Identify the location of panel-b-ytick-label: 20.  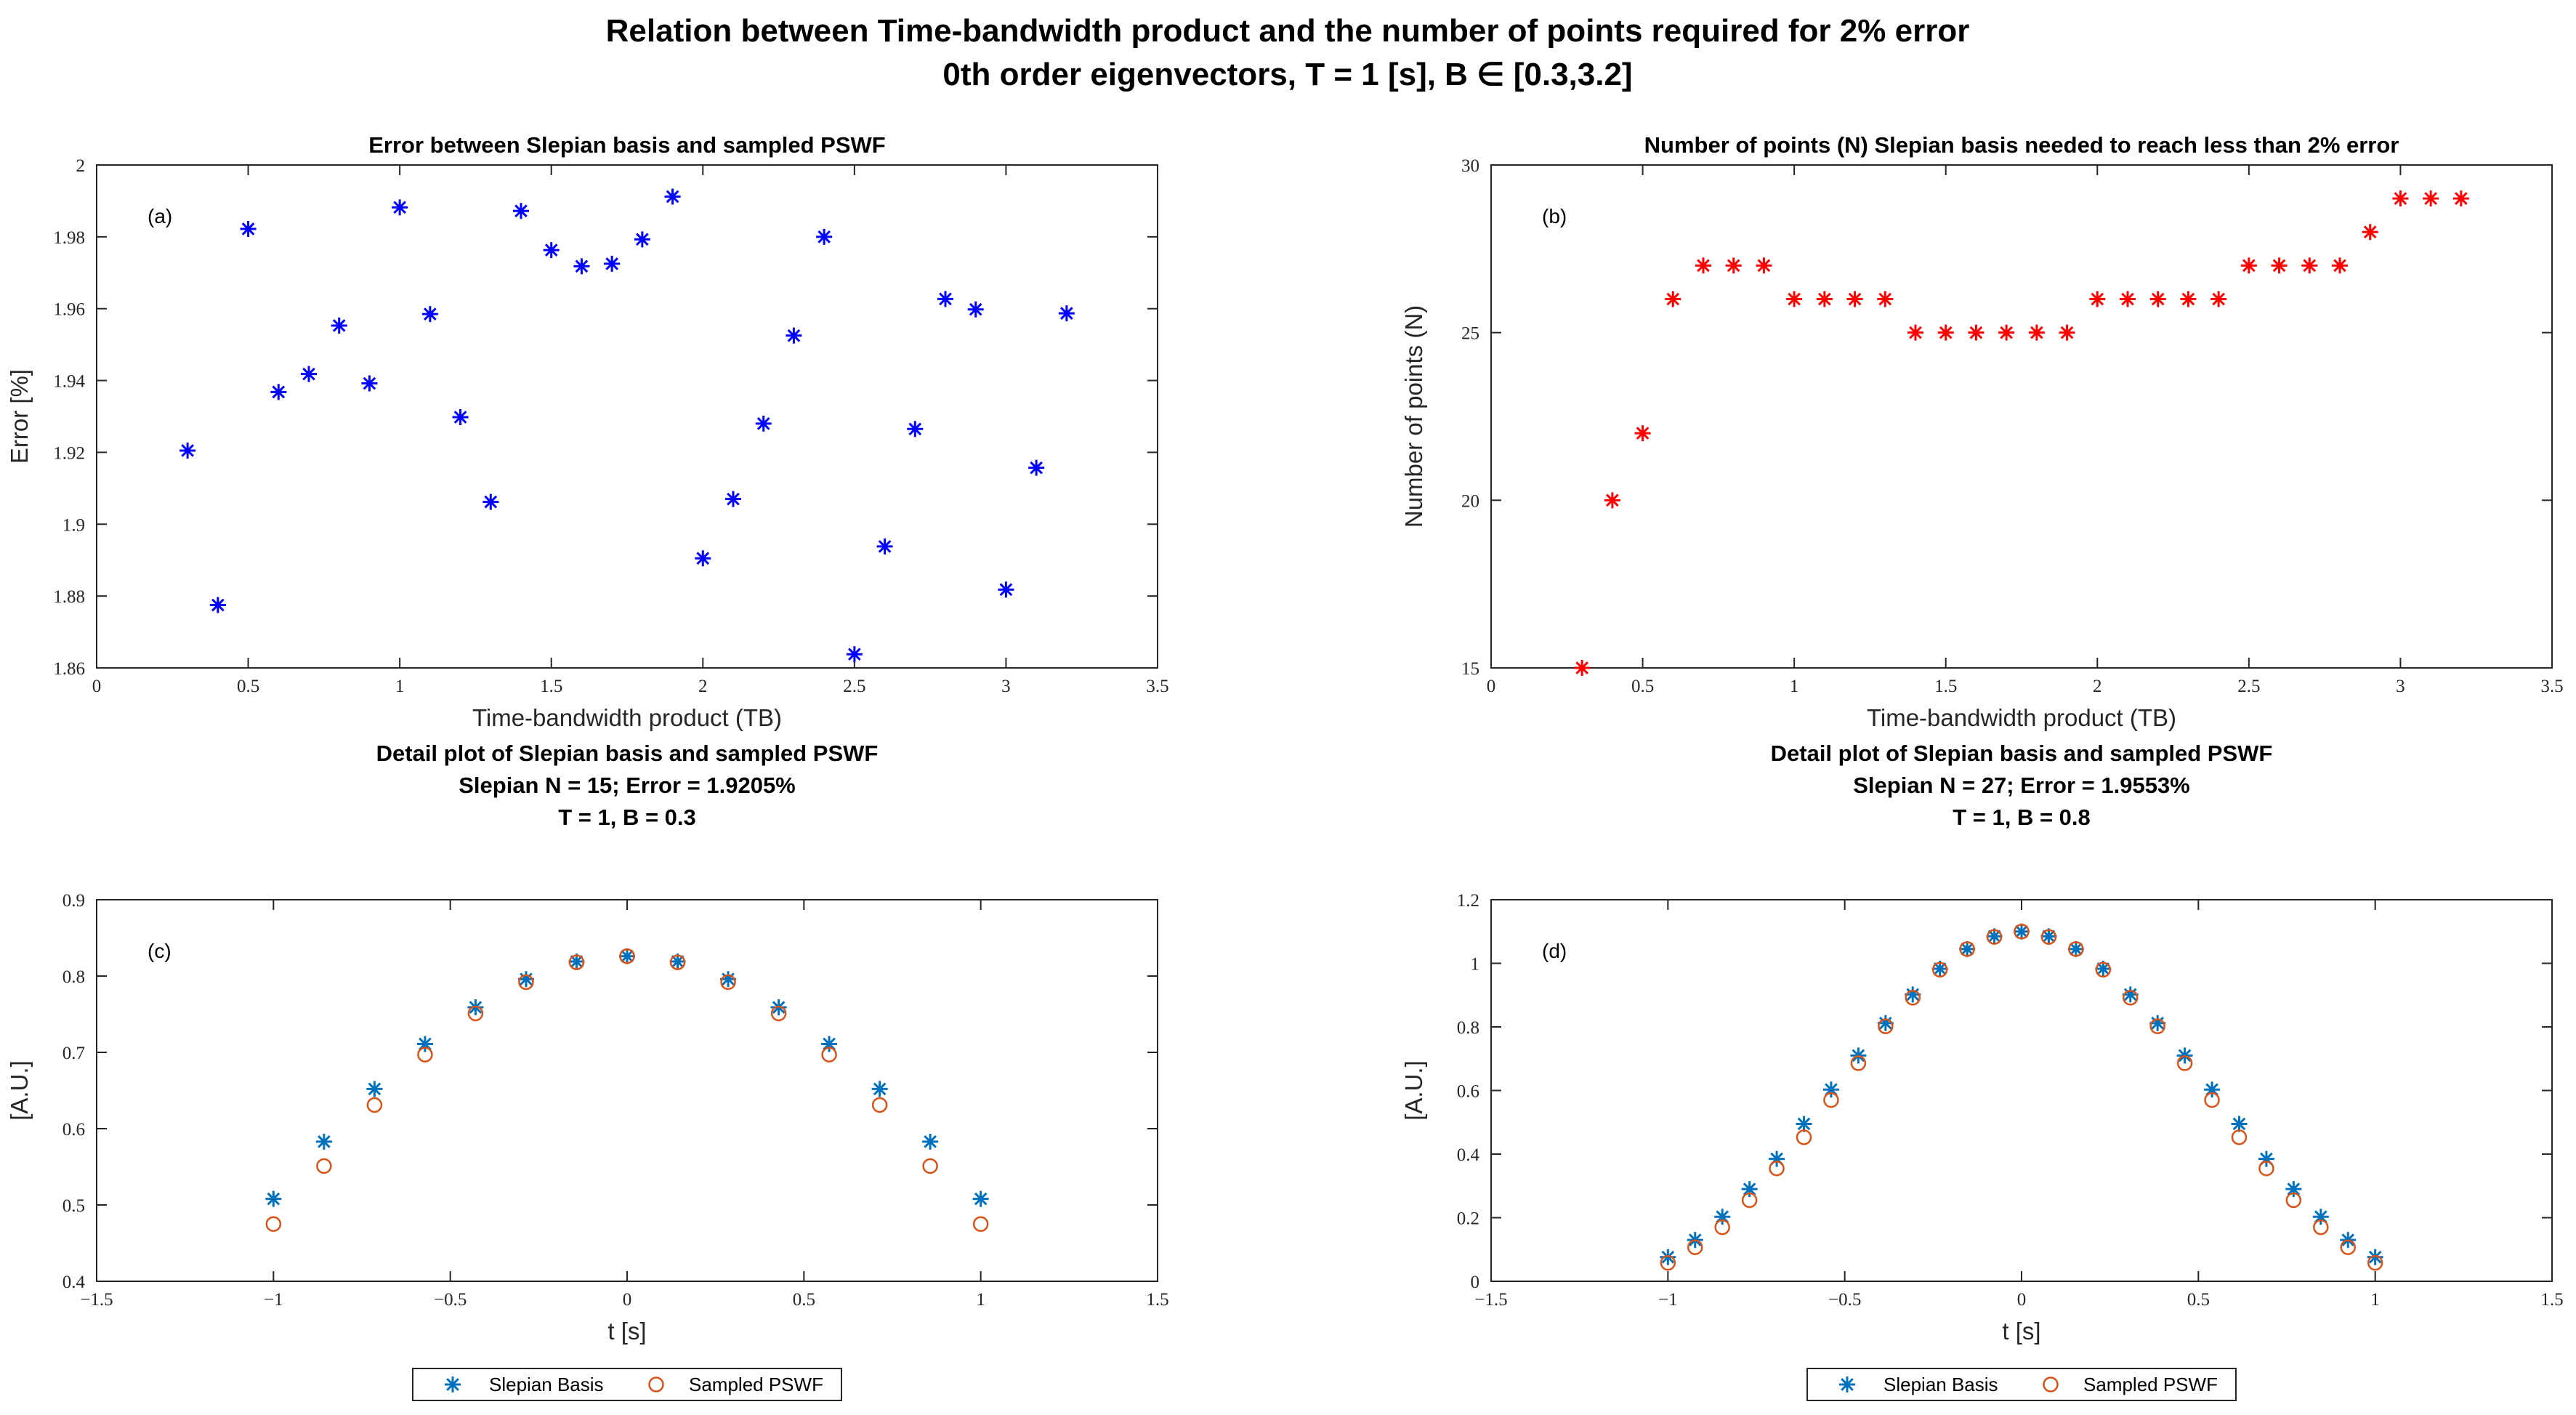
(1470, 501).